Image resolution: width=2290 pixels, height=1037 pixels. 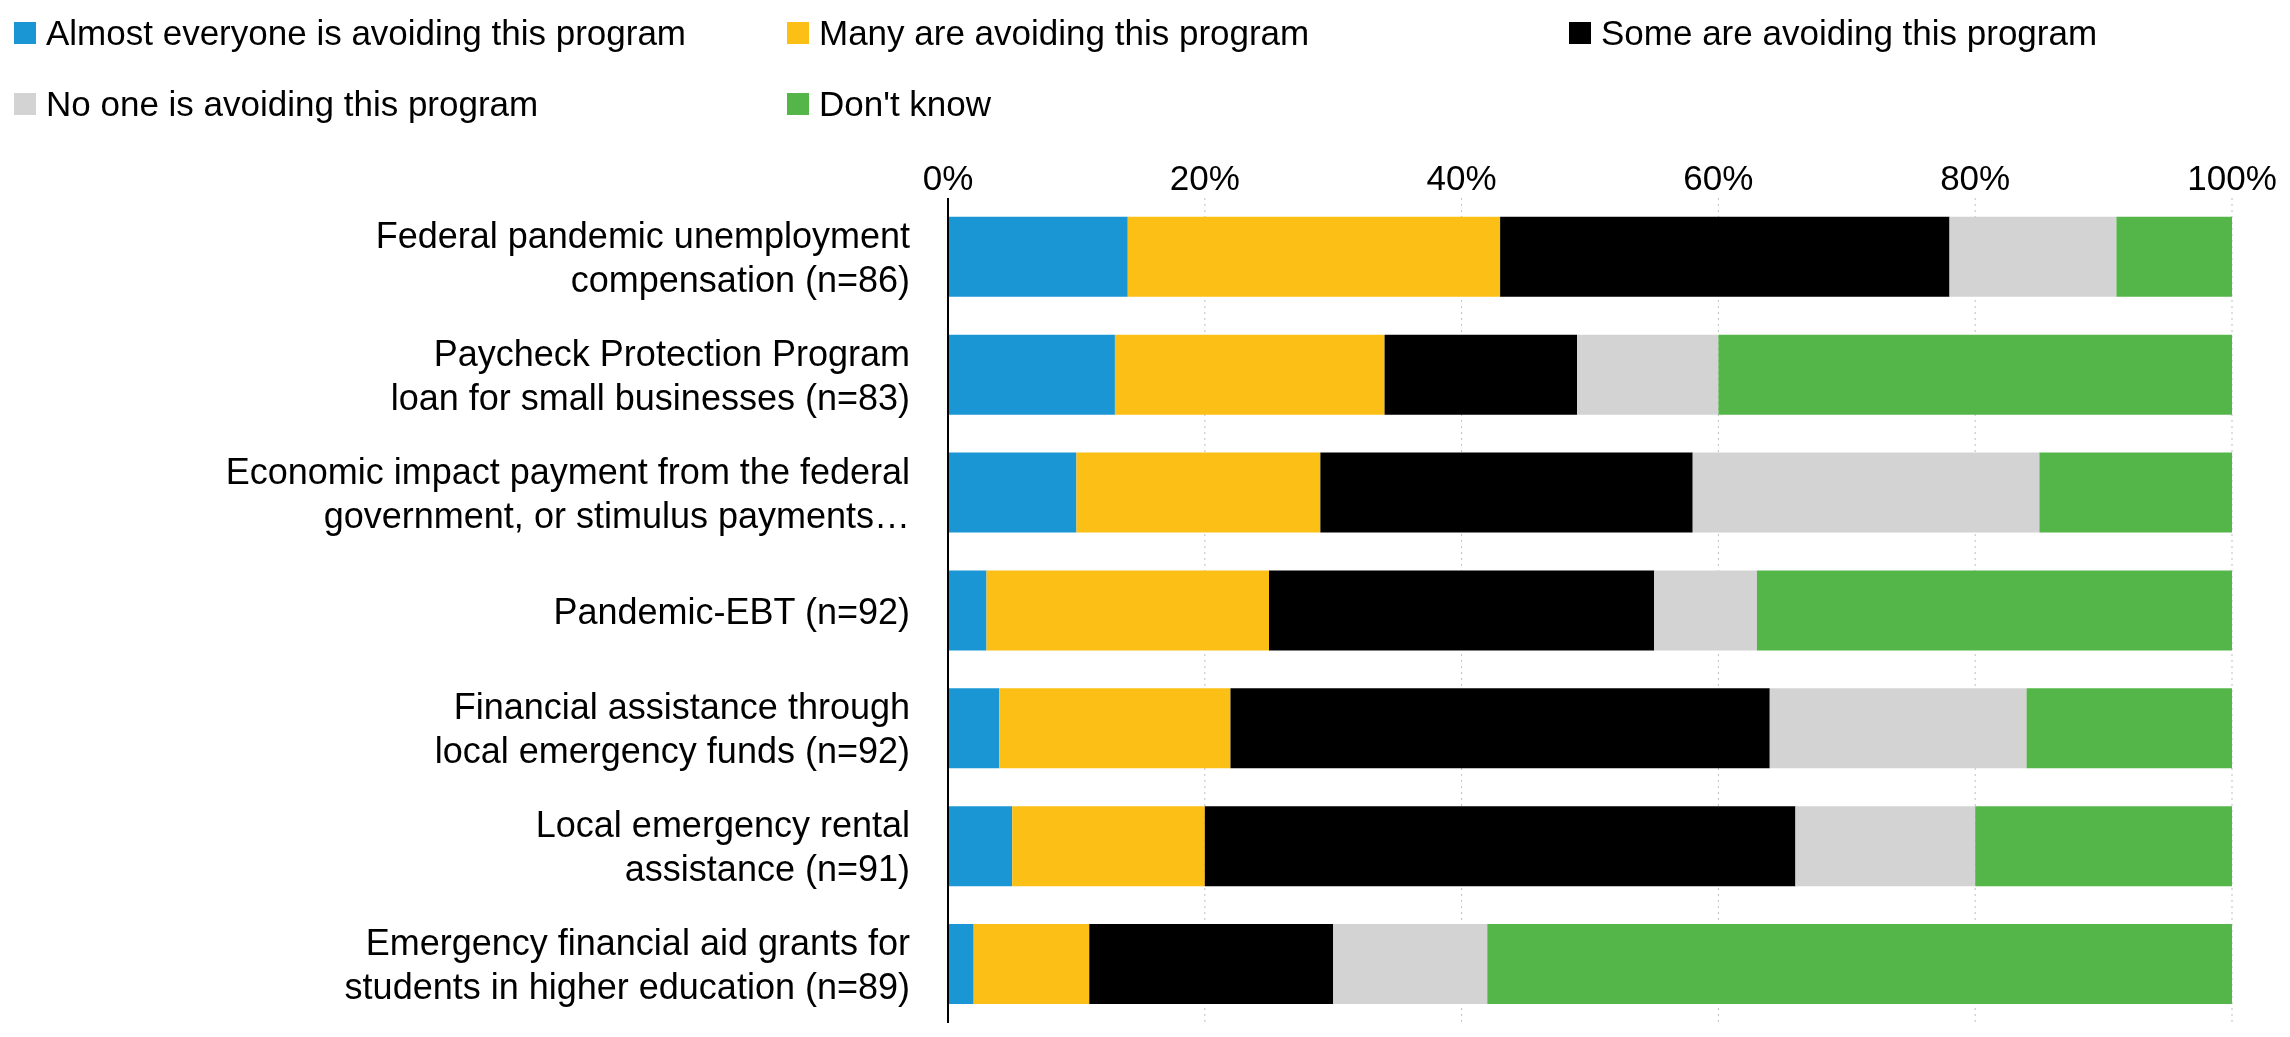 I want to click on legend-label: No one is avoiding this program, so click(x=292, y=103).